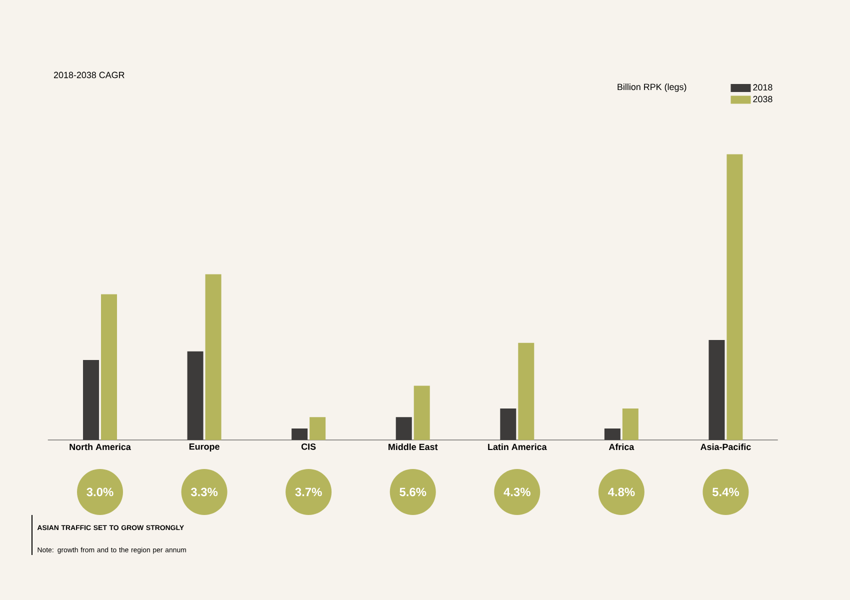 The height and width of the screenshot is (600, 850). I want to click on x-tick-label: Europe, so click(204, 448).